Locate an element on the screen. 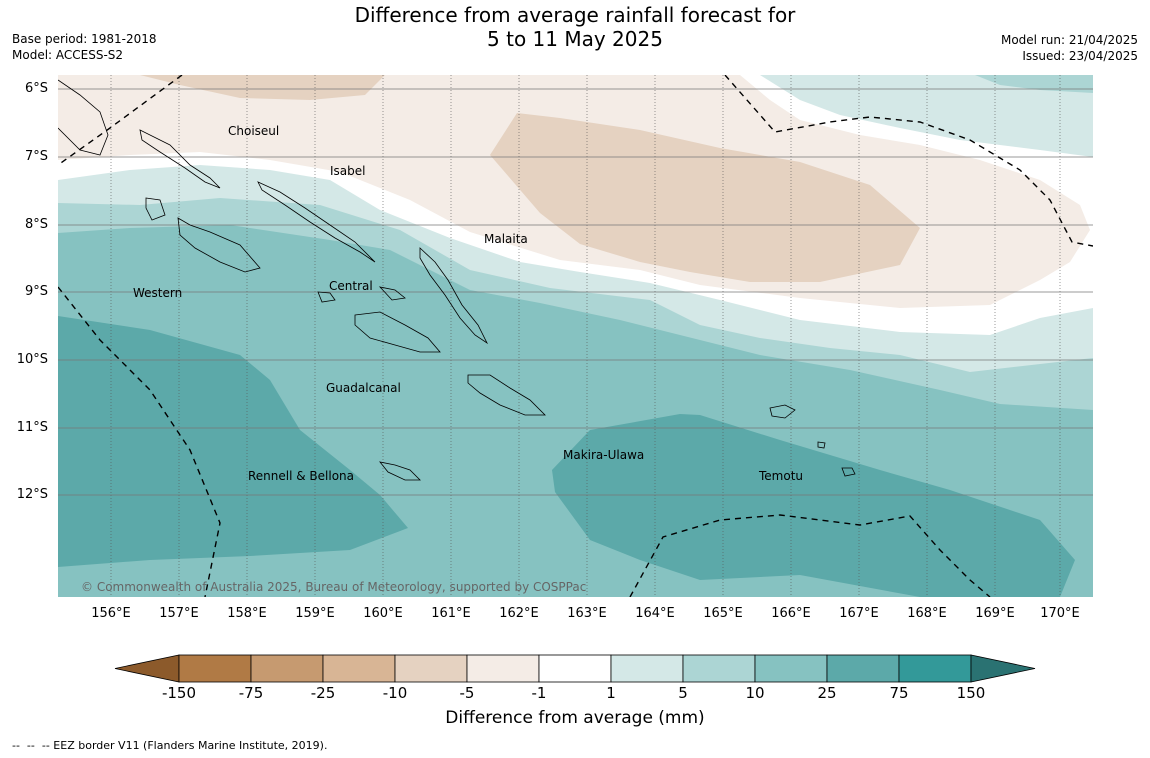 The width and height of the screenshot is (1150, 758). makira-island is located at coordinates (506, 395).